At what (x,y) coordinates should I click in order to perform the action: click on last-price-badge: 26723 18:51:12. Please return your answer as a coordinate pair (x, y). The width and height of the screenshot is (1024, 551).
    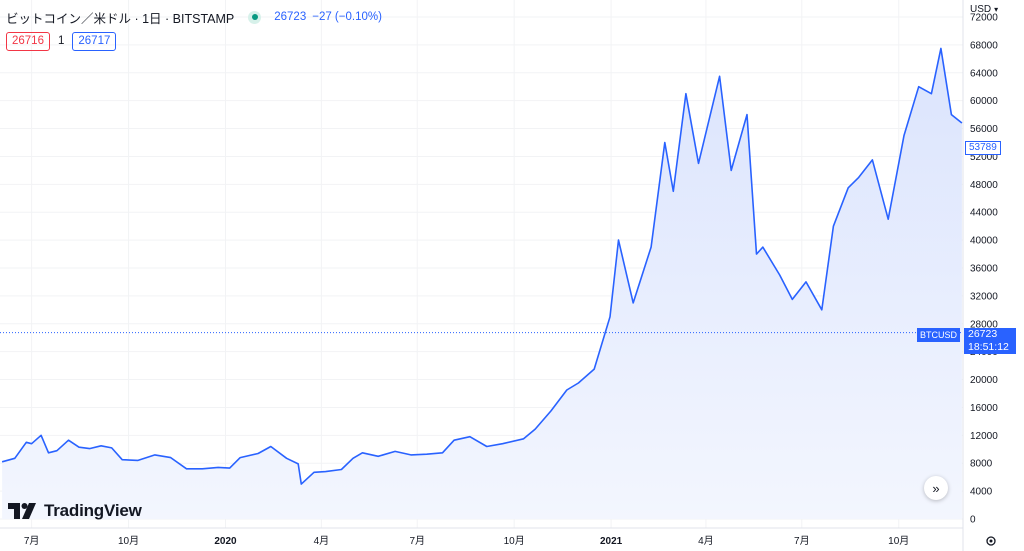
    Looking at the image, I should click on (990, 341).